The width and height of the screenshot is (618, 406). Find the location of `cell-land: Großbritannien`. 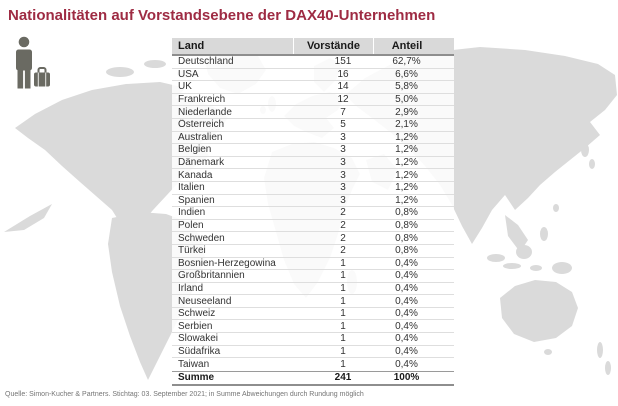

cell-land: Großbritannien is located at coordinates (211, 276).